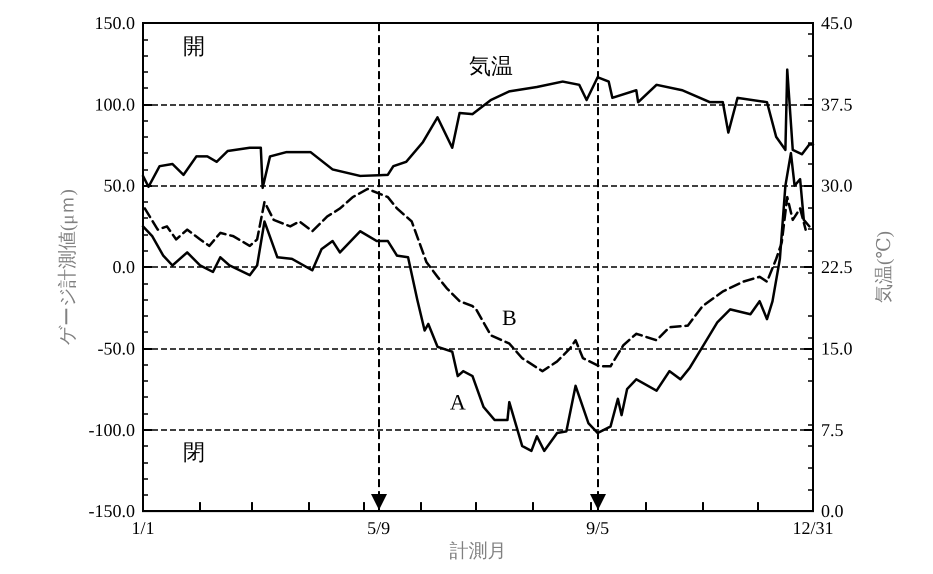 This screenshot has width=933, height=574. I want to click on series-label: A, so click(458, 402).